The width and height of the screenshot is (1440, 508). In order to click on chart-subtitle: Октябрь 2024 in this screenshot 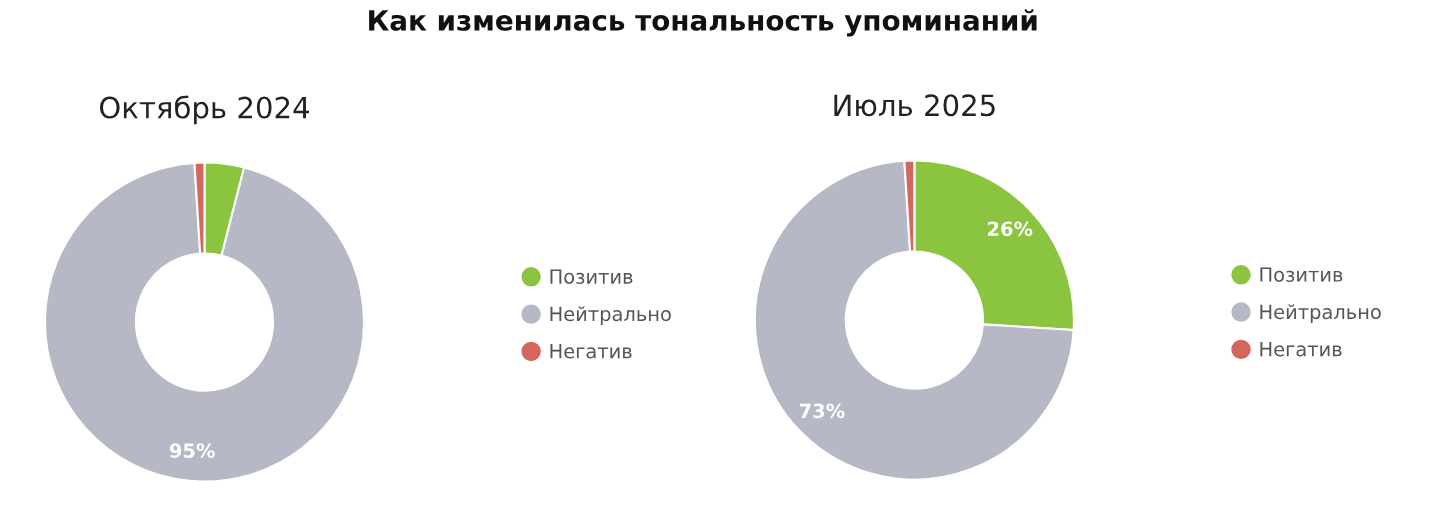, I will do `click(204, 110)`.